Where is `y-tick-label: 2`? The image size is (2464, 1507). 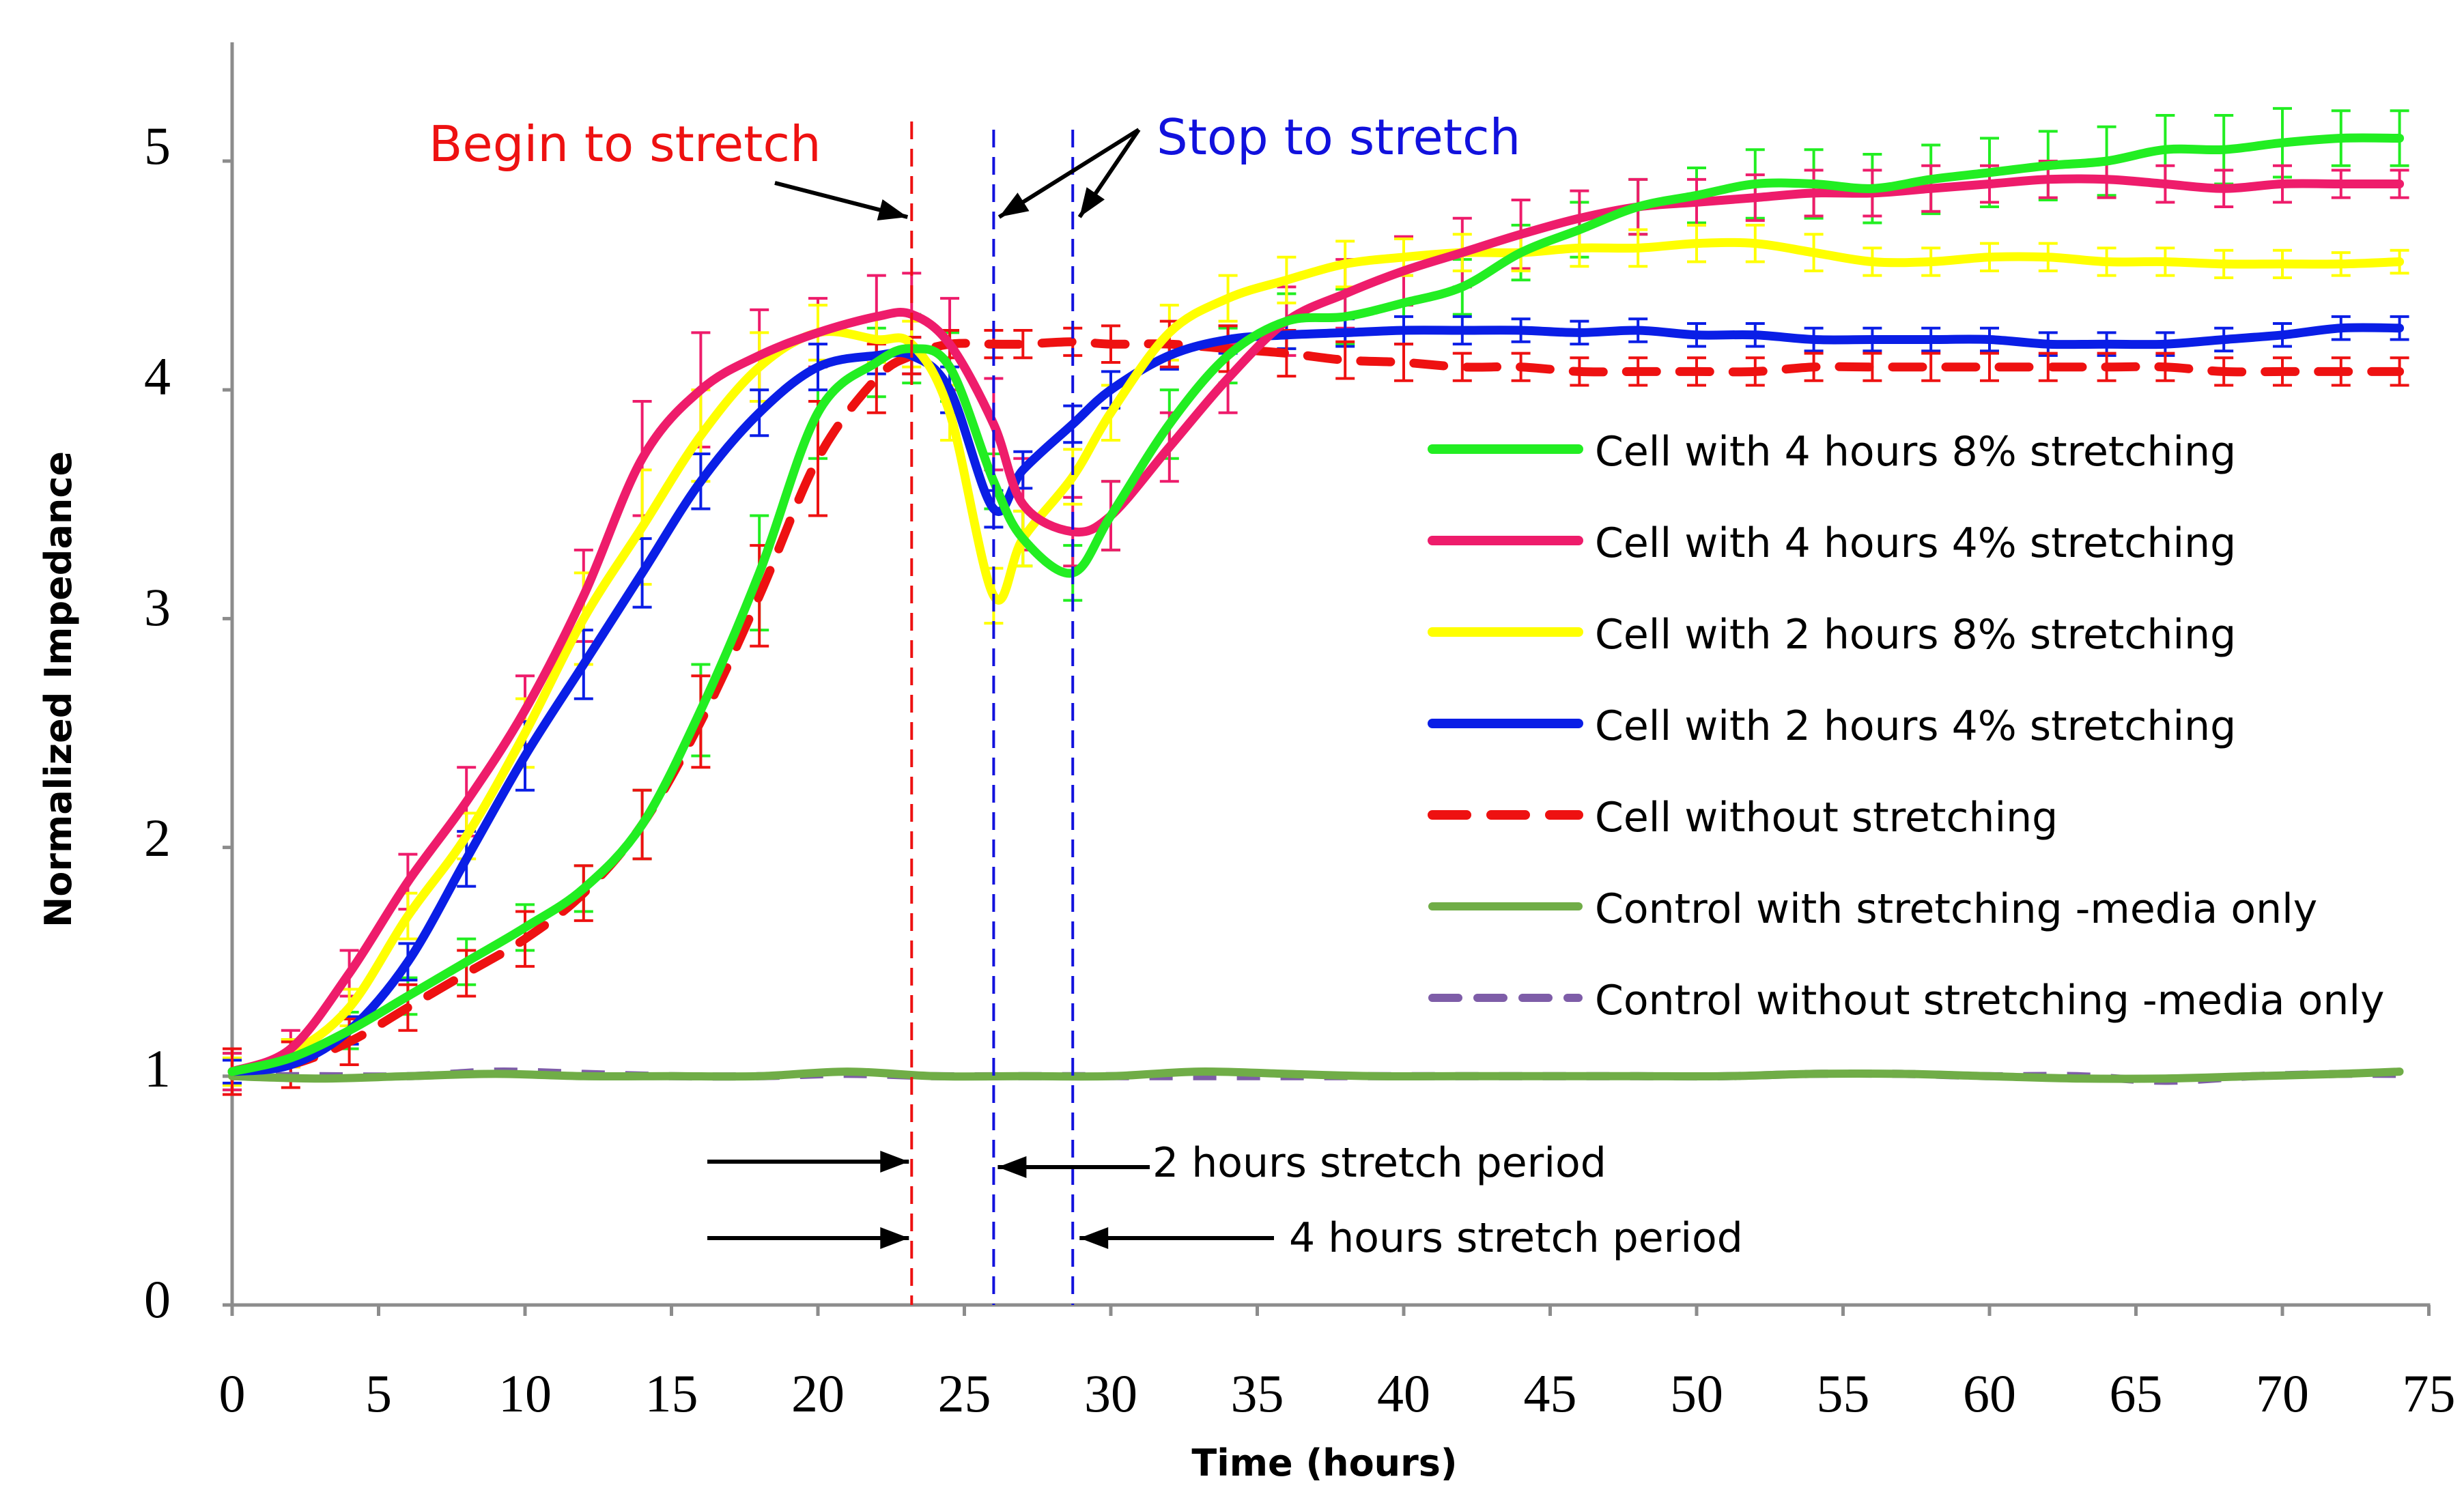 y-tick-label: 2 is located at coordinates (157, 837).